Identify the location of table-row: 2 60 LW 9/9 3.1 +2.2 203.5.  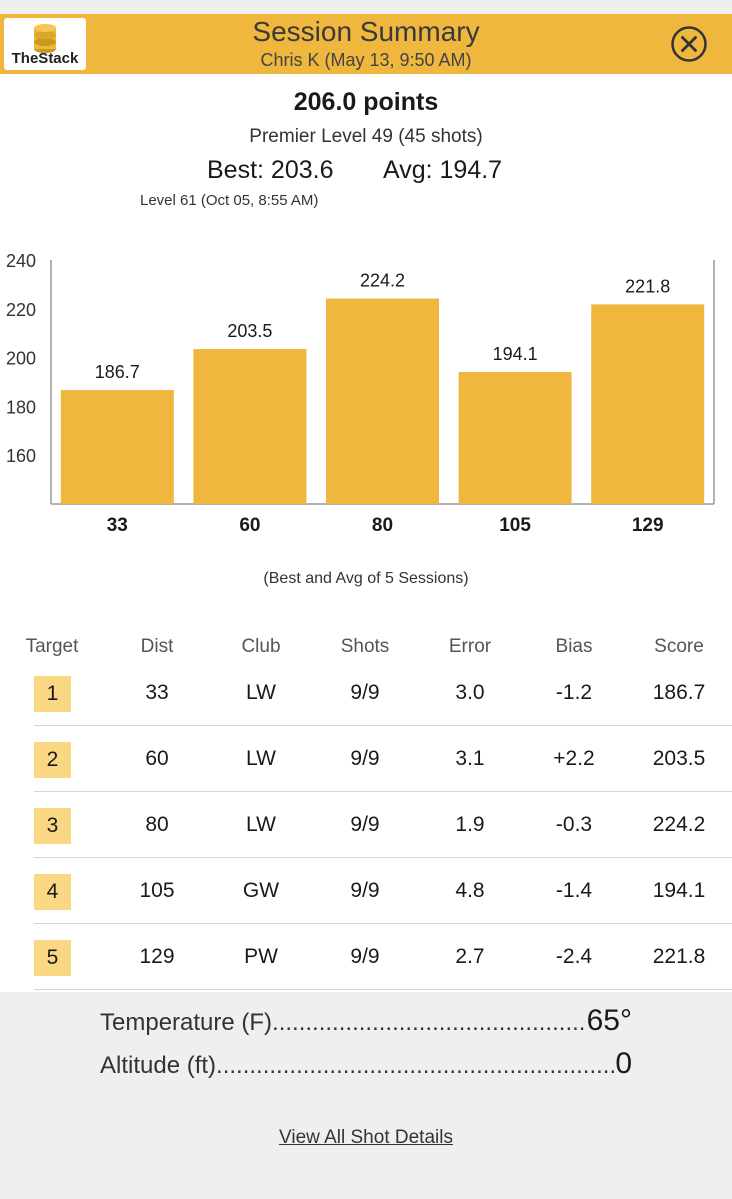
(366, 759).